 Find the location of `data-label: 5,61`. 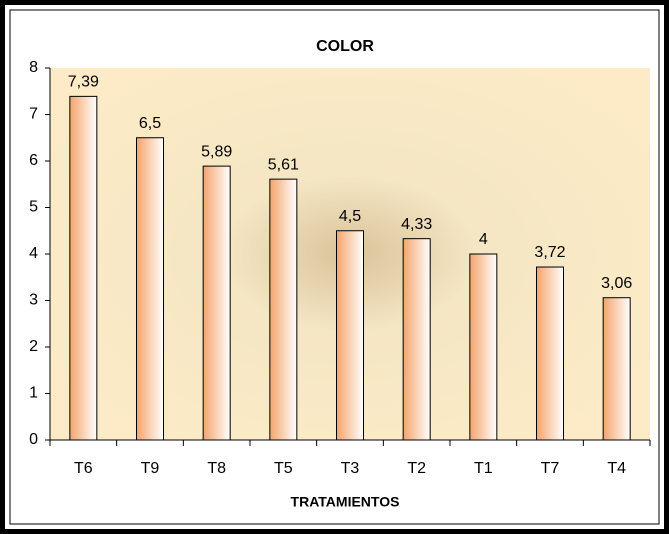

data-label: 5,61 is located at coordinates (283, 164).